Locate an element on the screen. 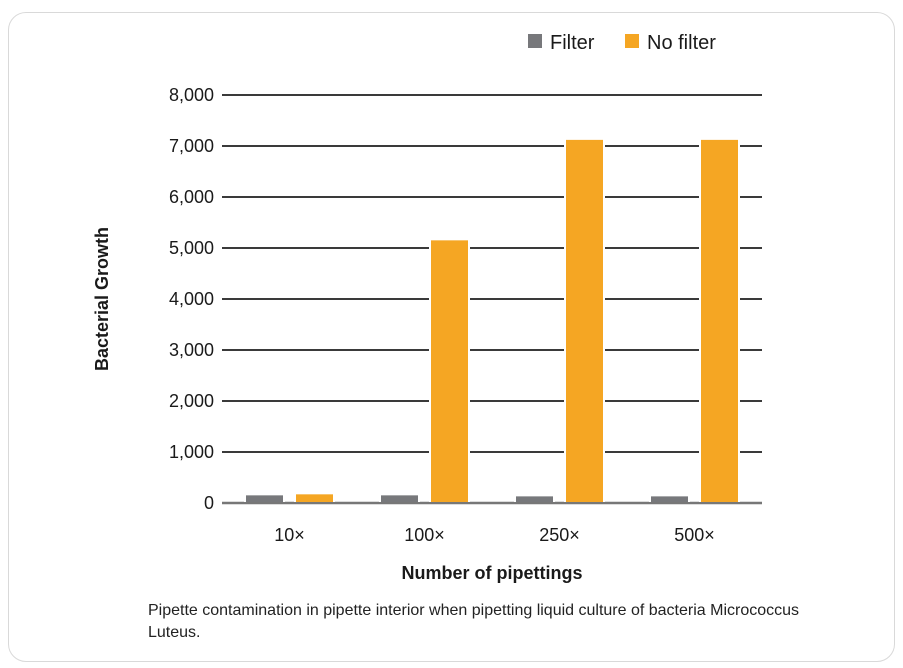 Image resolution: width=903 pixels, height=668 pixels. y-tick-label: 4,000 is located at coordinates (191, 299).